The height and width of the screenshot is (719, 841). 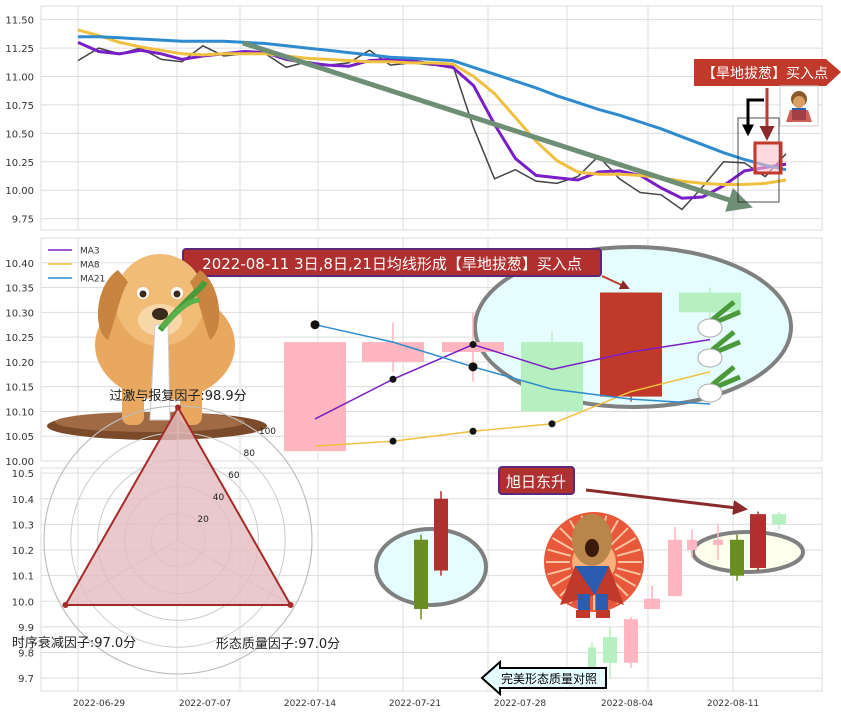 I want to click on legend-label: MA21, so click(x=92, y=280).